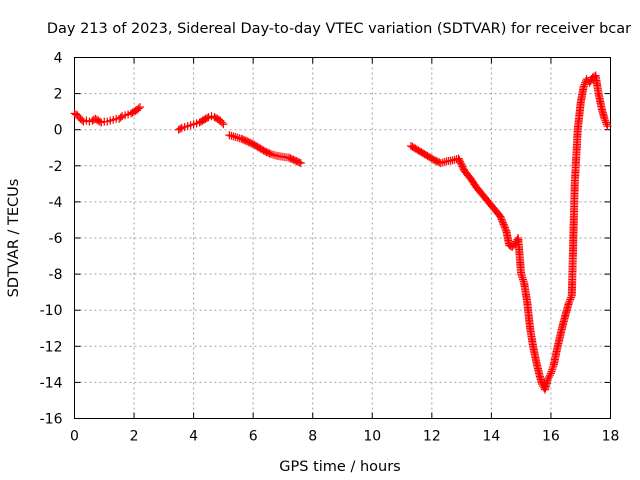 The width and height of the screenshot is (640, 480). I want to click on y-tick-label: -12, so click(51, 347).